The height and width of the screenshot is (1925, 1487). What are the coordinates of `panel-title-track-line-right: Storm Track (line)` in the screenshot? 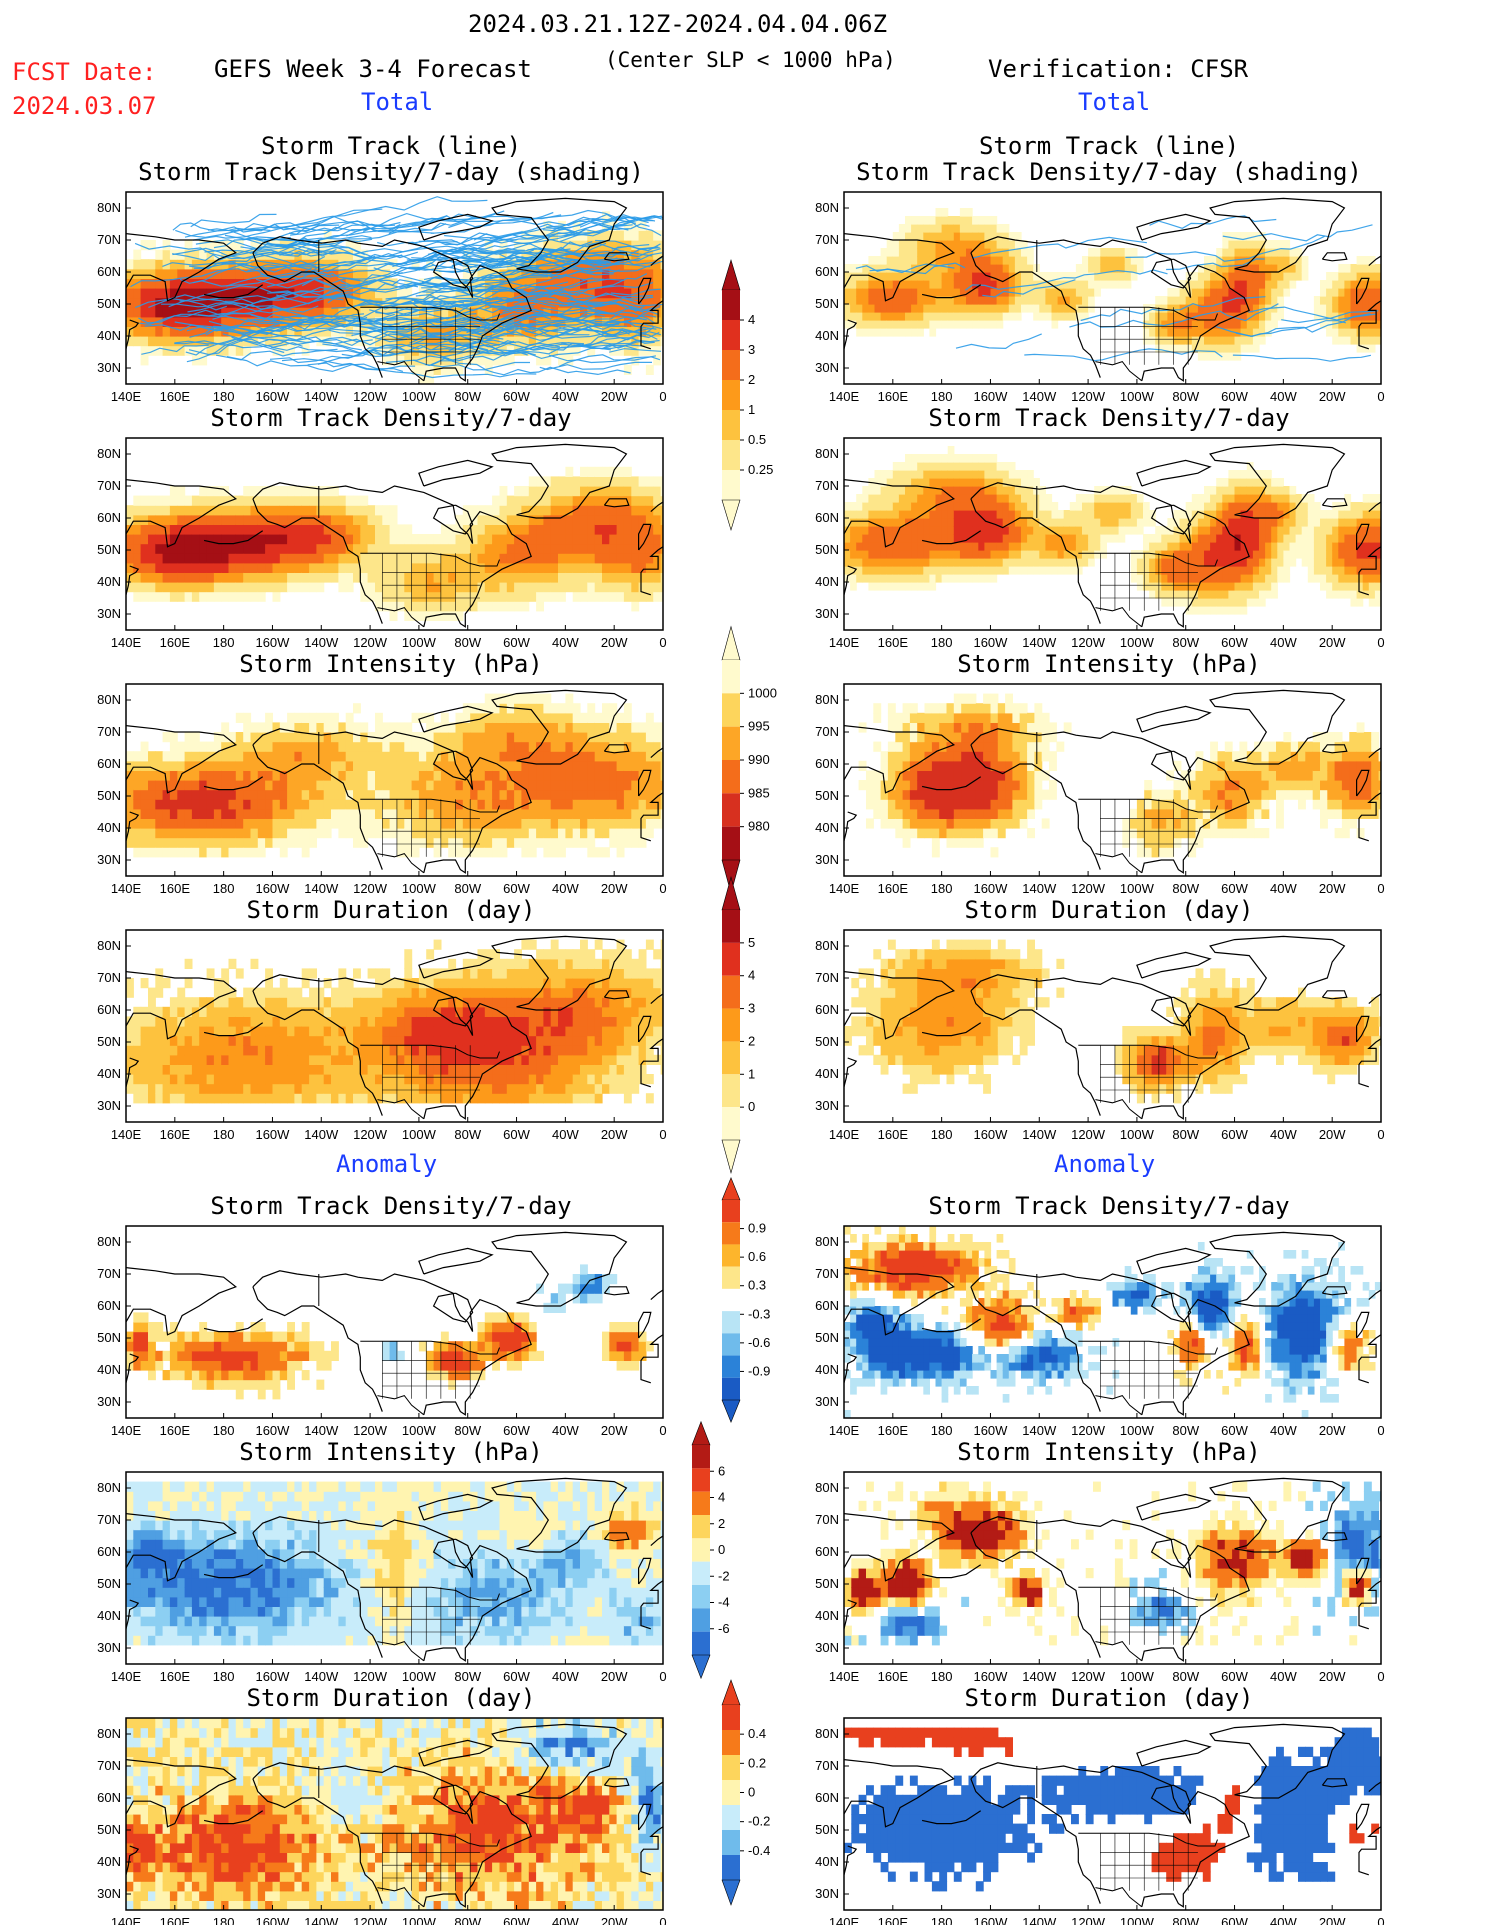 It's located at (1109, 146).